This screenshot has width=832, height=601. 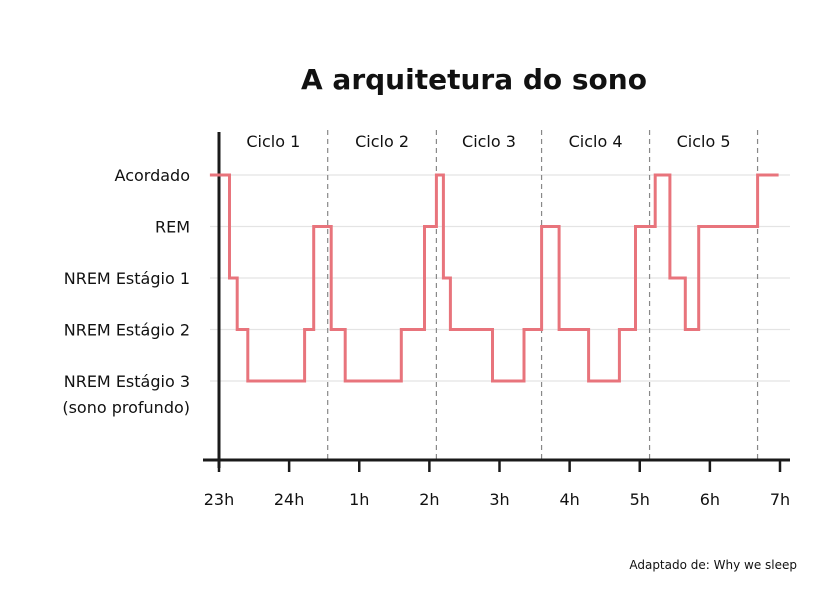 What do you see at coordinates (172, 227) in the screenshot?
I see `stage-label: REM` at bounding box center [172, 227].